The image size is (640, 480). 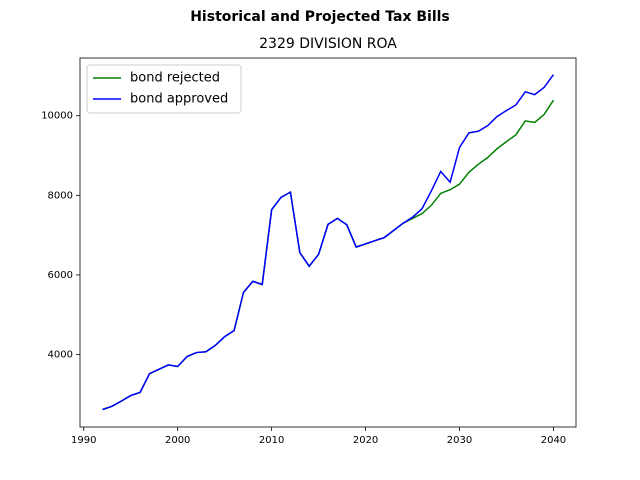 What do you see at coordinates (177, 440) in the screenshot?
I see `x-tick-label: 2000` at bounding box center [177, 440].